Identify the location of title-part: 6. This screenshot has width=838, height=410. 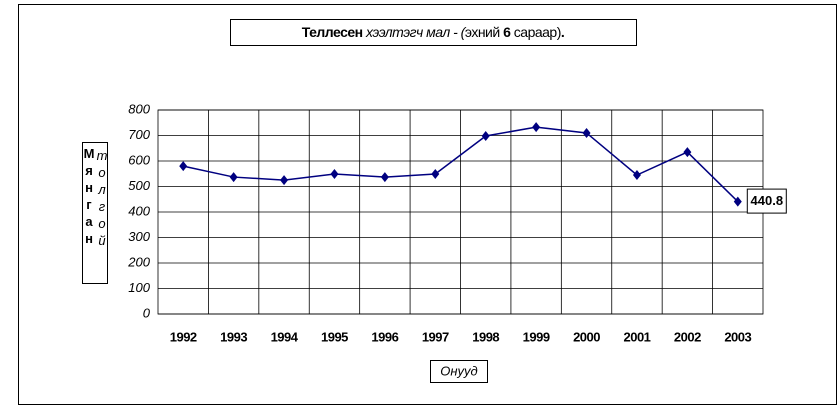
(507, 32).